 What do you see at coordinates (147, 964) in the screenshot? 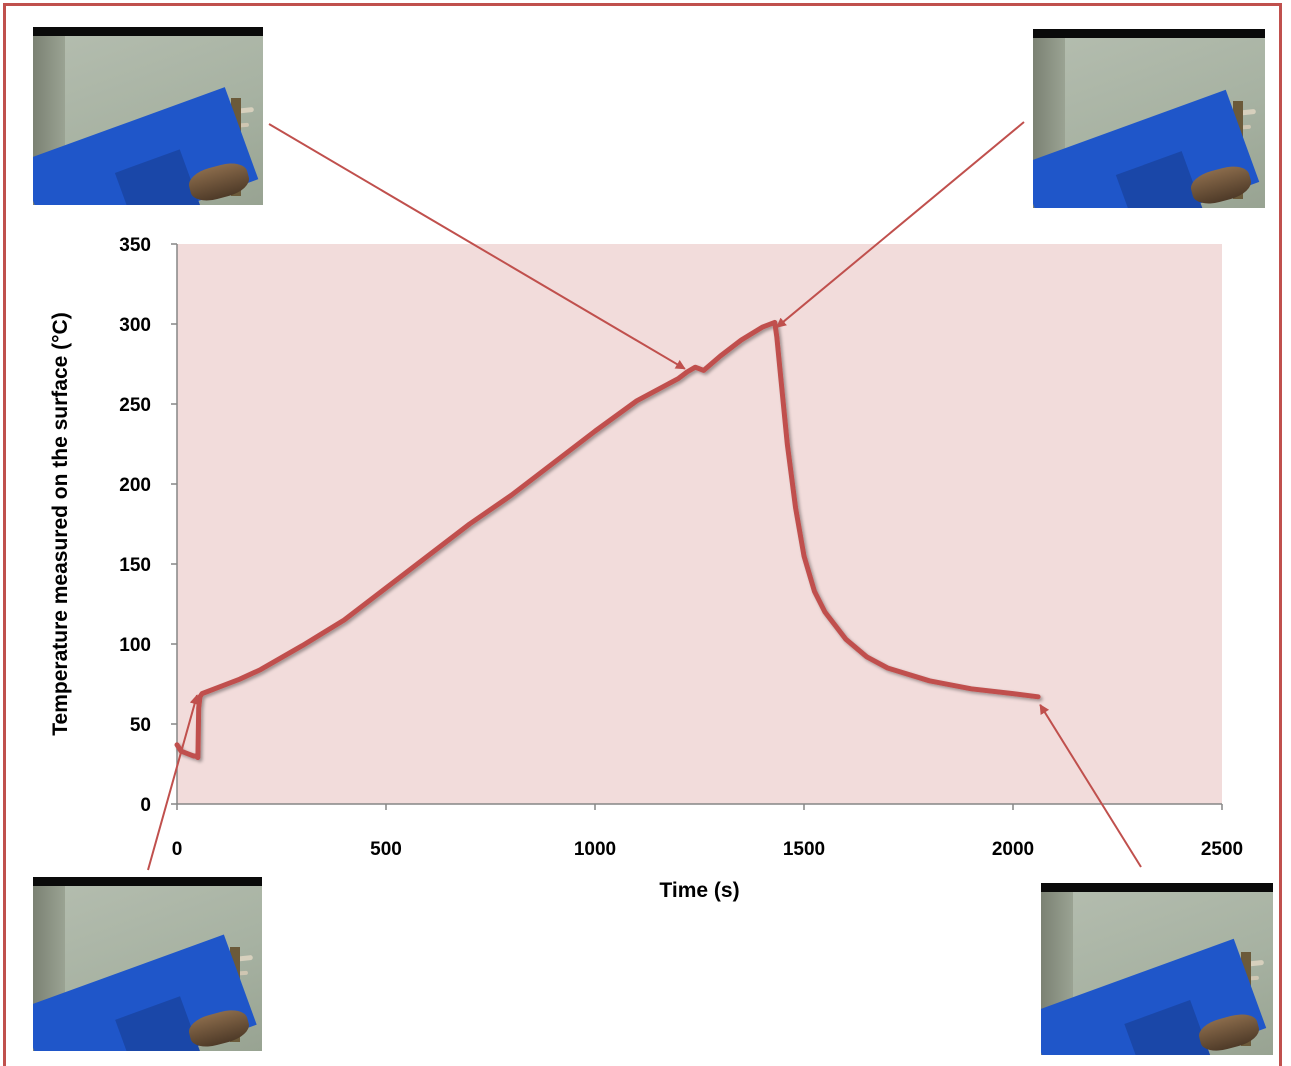
I see `photo-thumbnail-bottom-left` at bounding box center [147, 964].